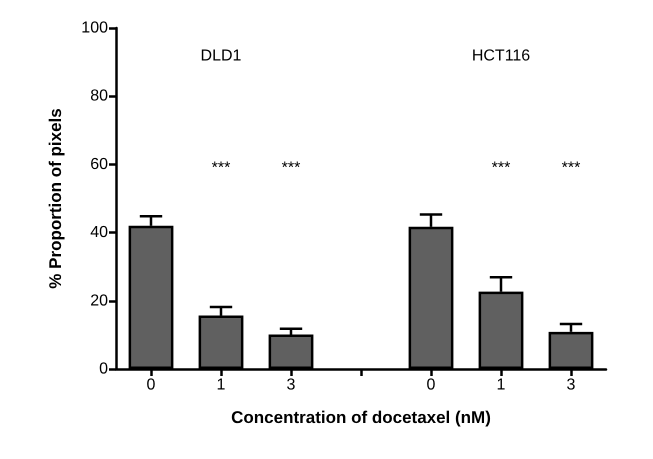 The height and width of the screenshot is (459, 653). I want to click on annotation: HCT116, so click(501, 56).